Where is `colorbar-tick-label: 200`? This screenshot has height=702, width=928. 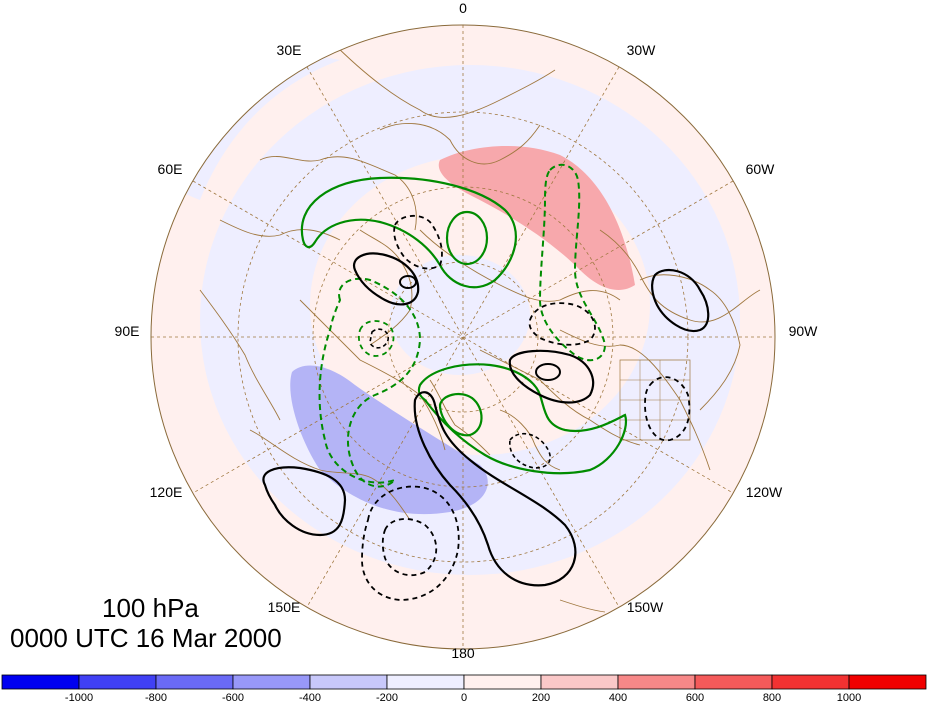 colorbar-tick-label: 200 is located at coordinates (541, 697).